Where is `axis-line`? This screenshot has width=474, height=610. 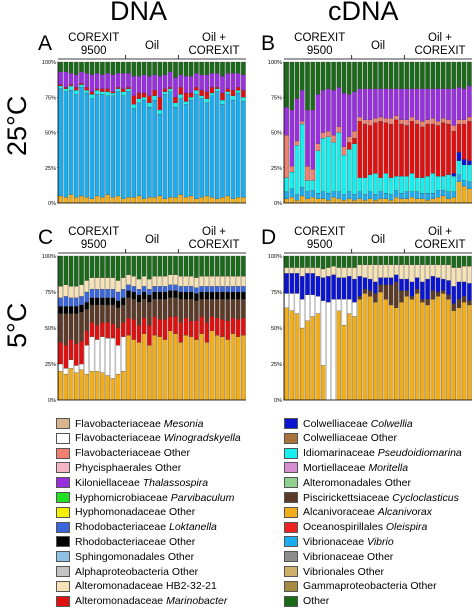 axis-line is located at coordinates (377, 133).